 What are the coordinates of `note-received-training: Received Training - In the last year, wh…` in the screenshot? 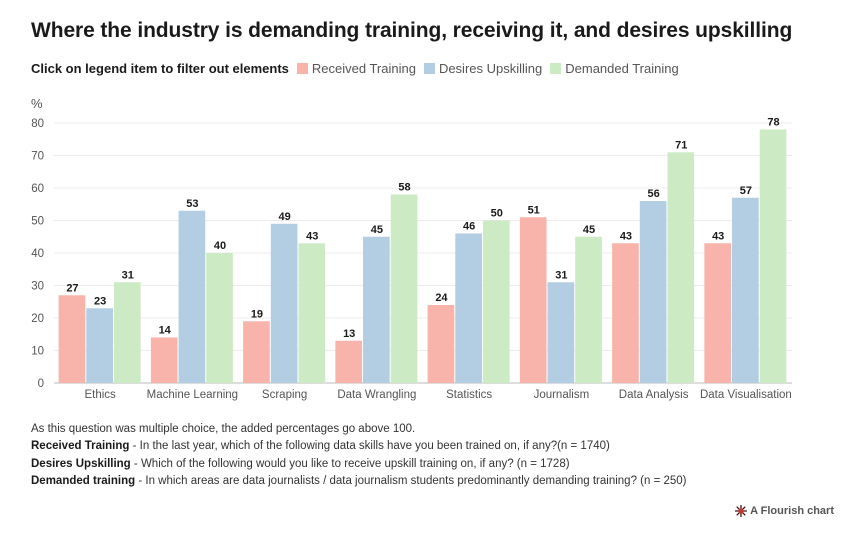 It's located at (359, 446).